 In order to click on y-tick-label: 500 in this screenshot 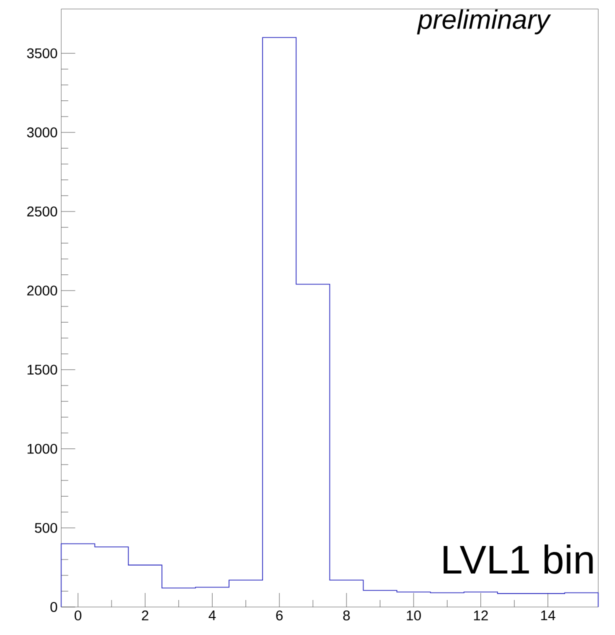, I will do `click(46, 527)`.